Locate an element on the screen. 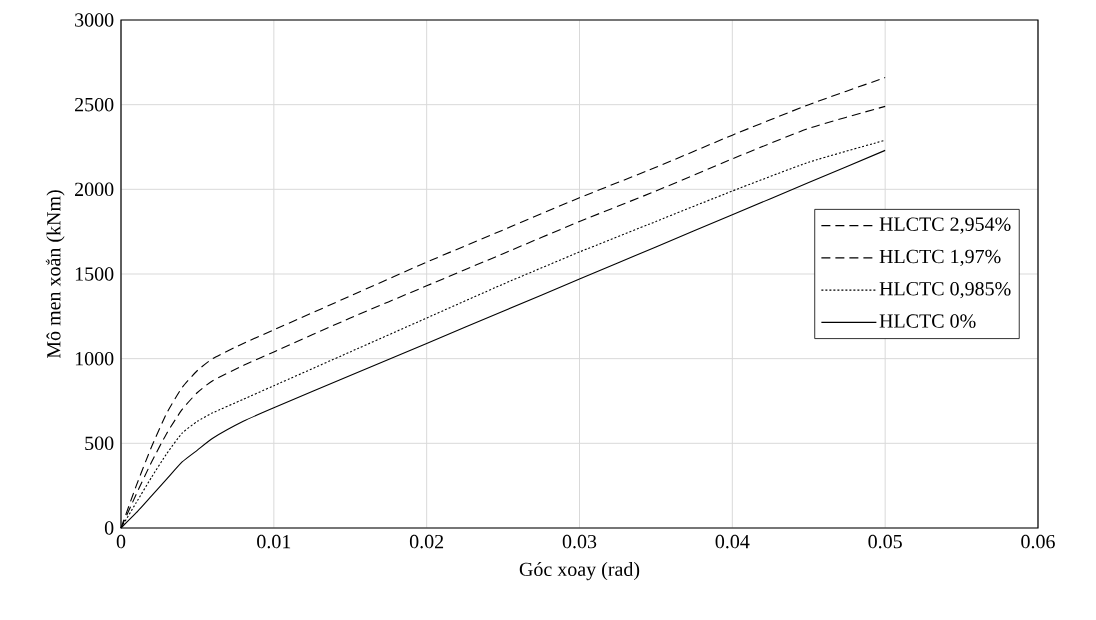  y-axis-title: Mô men xoắn (kNm) is located at coordinates (55, 274).